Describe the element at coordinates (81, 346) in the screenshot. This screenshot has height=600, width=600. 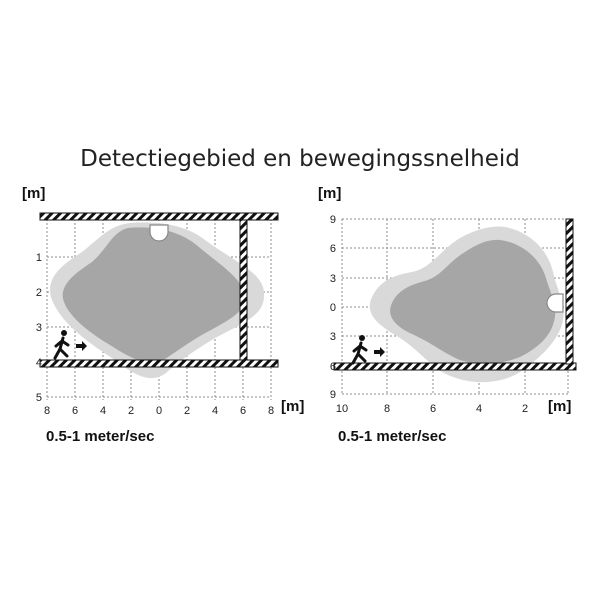
I see `left-arrow-right-icon` at that location.